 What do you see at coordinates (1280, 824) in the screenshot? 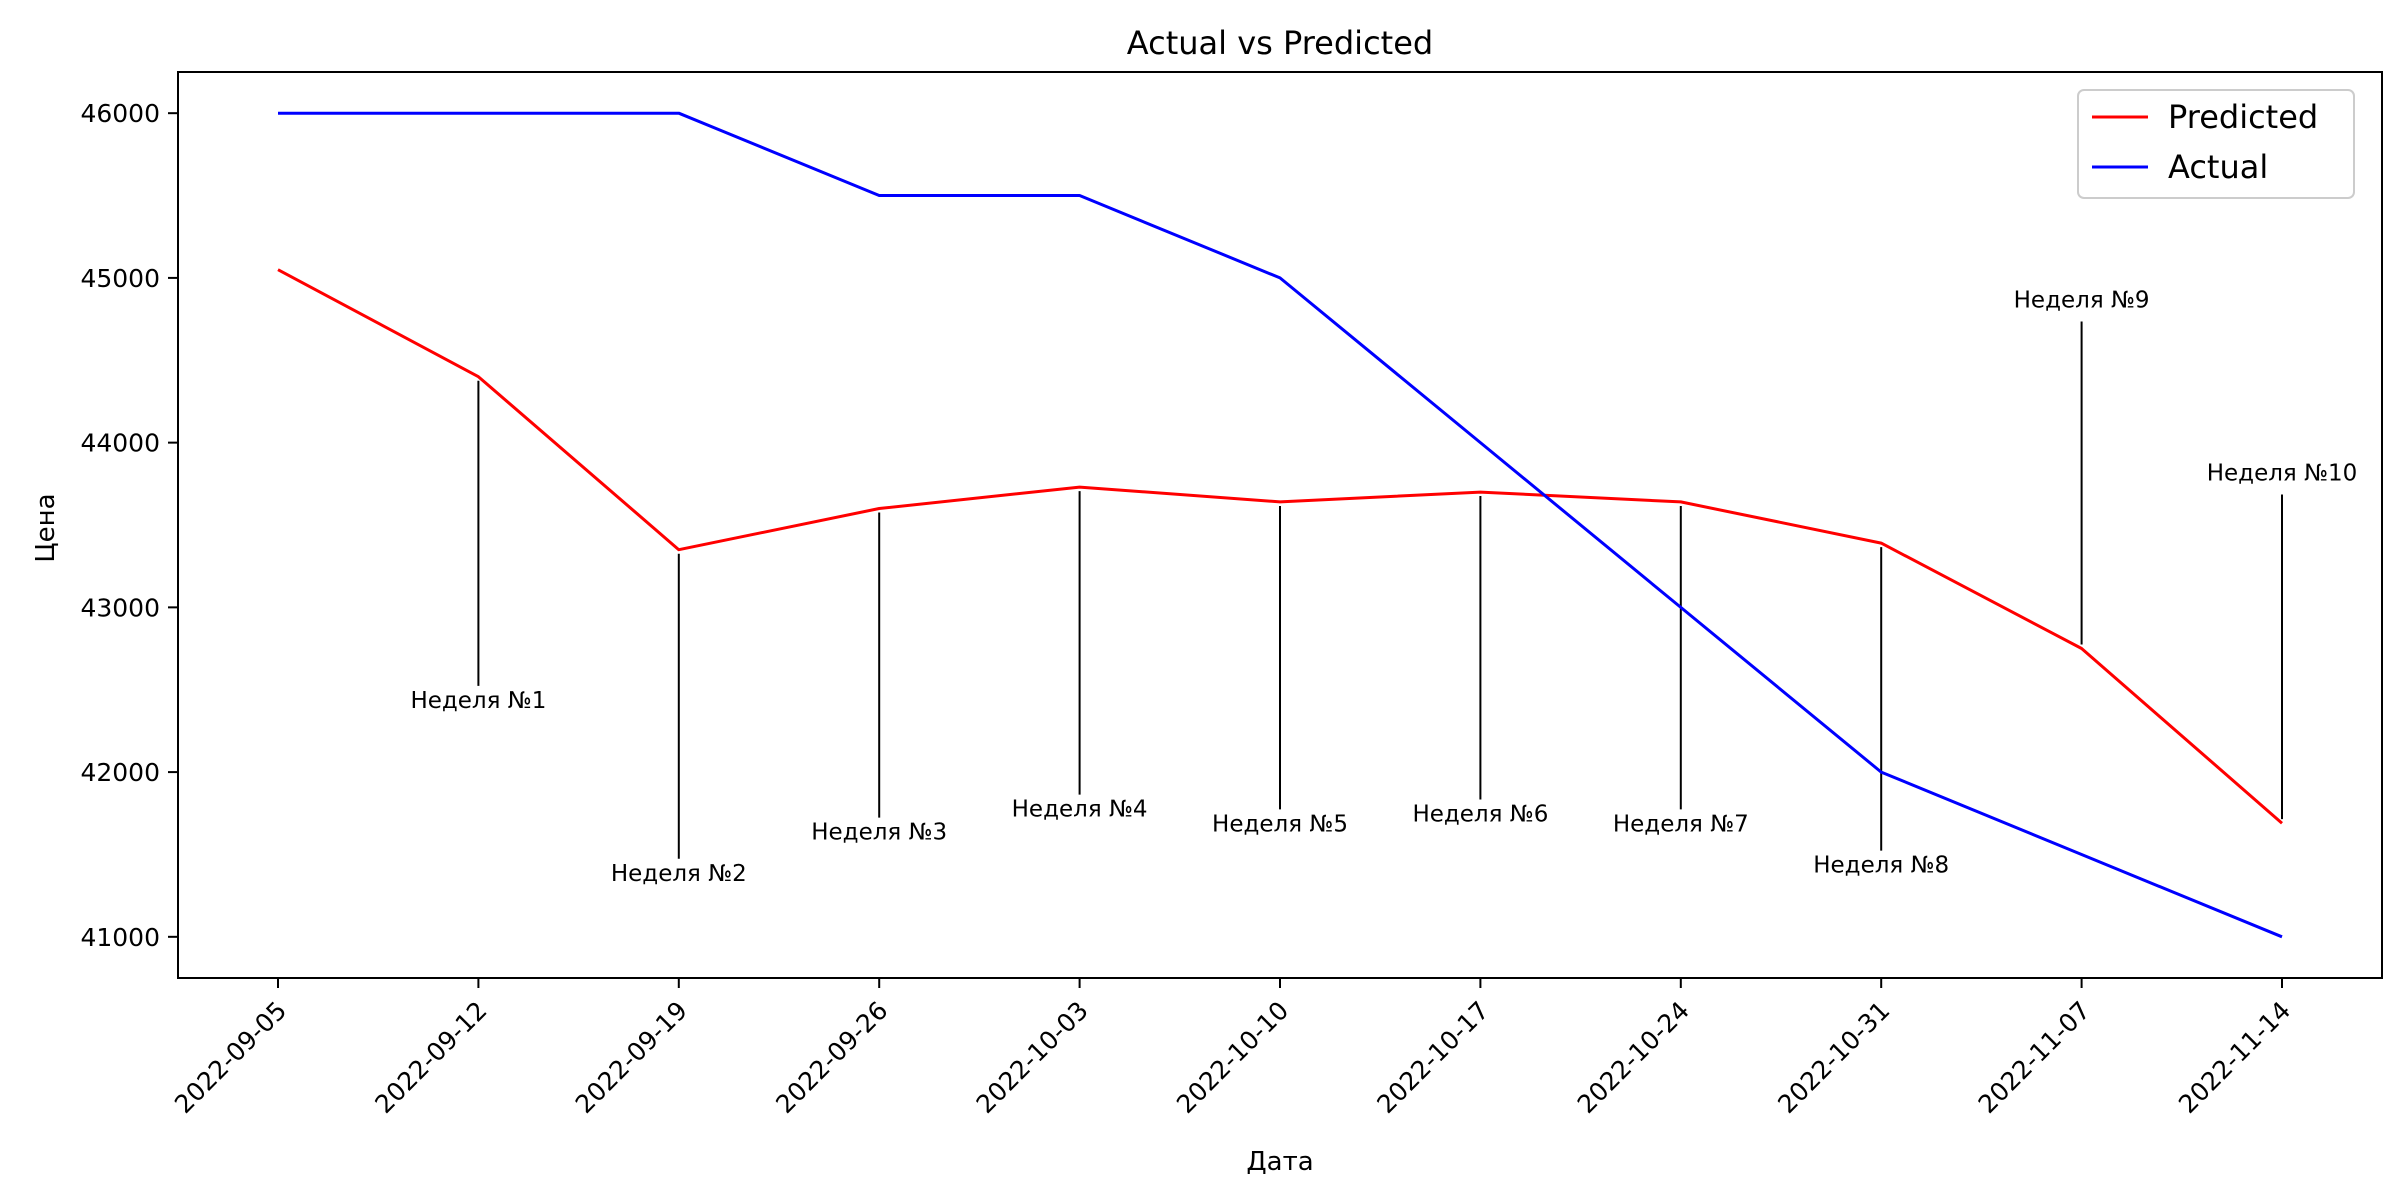
I see `annotation-label: Неделя №5` at bounding box center [1280, 824].